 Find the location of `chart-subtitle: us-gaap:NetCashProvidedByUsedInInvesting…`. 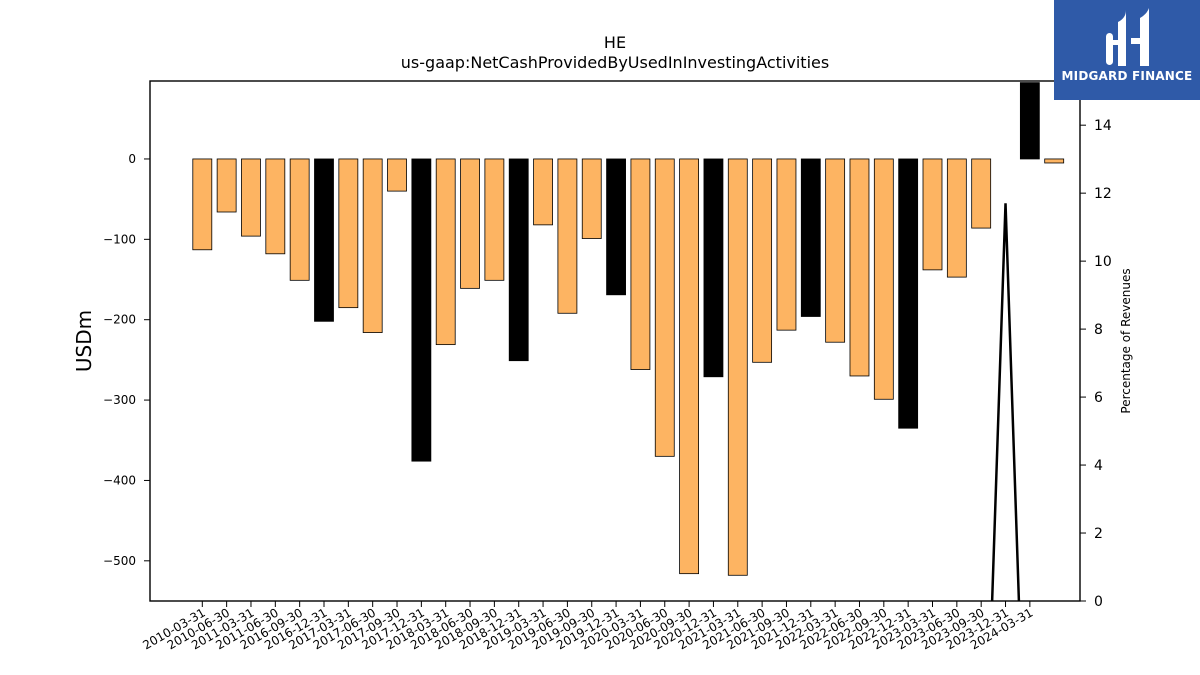

chart-subtitle: us-gaap:NetCashProvidedByUsedInInvesting… is located at coordinates (615, 62).